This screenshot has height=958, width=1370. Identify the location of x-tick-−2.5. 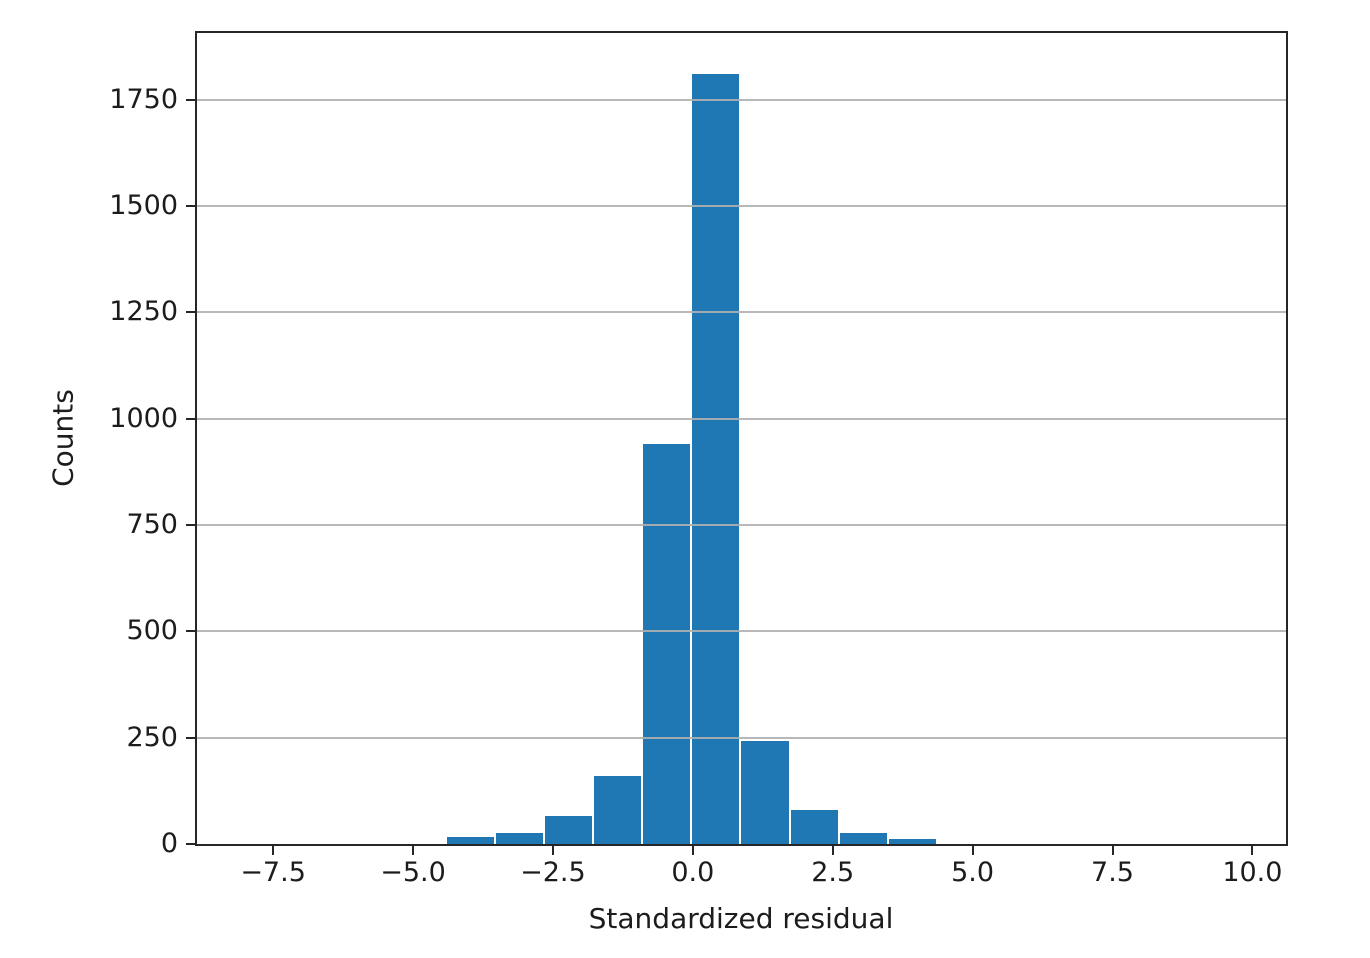
(552, 850).